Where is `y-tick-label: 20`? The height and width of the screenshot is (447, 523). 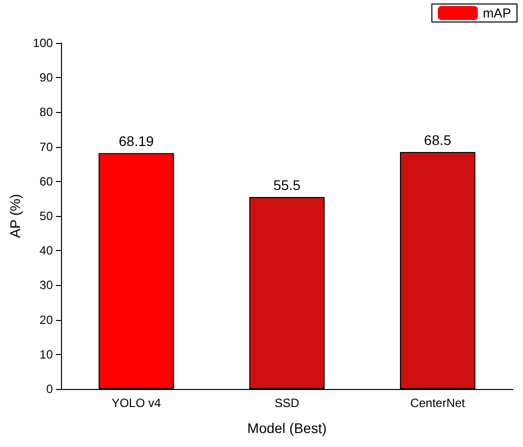 y-tick-label: 20 is located at coordinates (47, 319).